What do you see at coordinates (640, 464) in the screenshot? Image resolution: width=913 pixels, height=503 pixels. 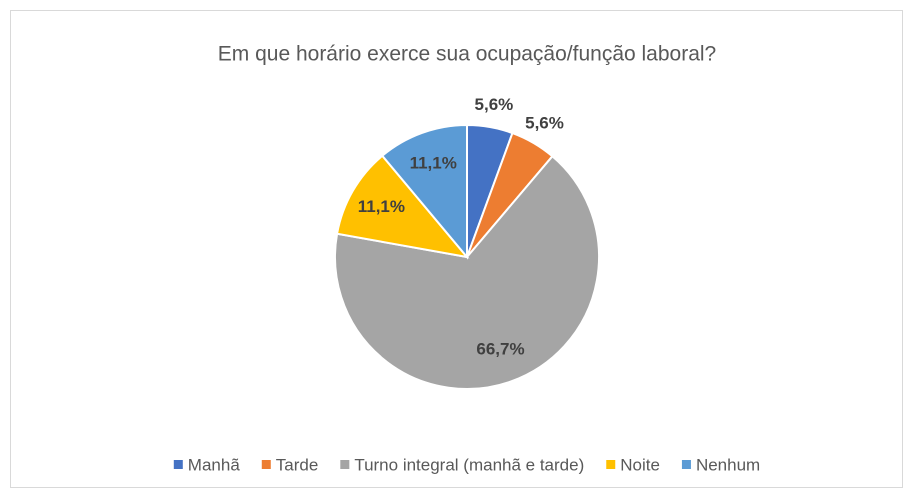 I see `legend-label: Noite` at bounding box center [640, 464].